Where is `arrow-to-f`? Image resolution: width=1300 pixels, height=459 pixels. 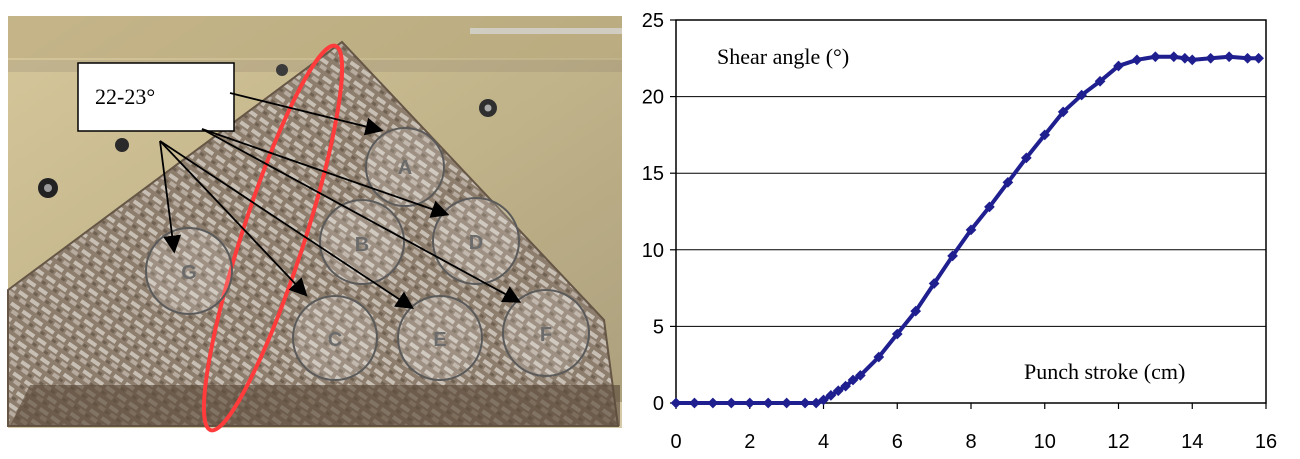 arrow-to-f is located at coordinates (361, 215).